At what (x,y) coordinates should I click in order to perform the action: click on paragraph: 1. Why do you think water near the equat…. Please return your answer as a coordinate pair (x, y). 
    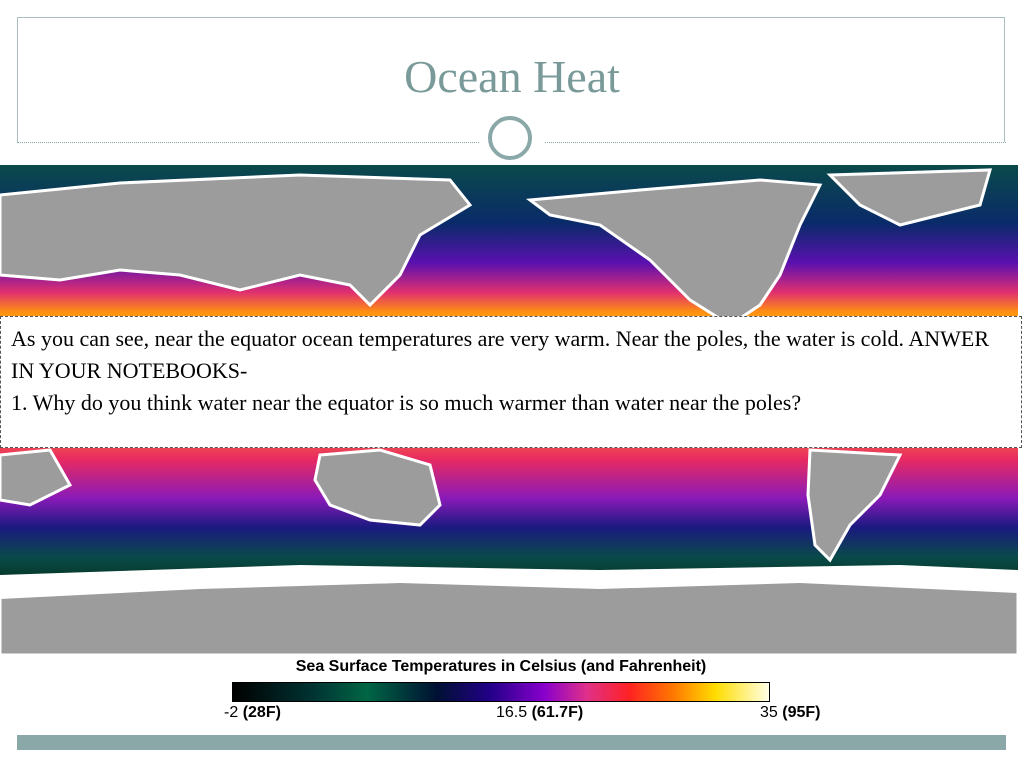
    Looking at the image, I should click on (406, 402).